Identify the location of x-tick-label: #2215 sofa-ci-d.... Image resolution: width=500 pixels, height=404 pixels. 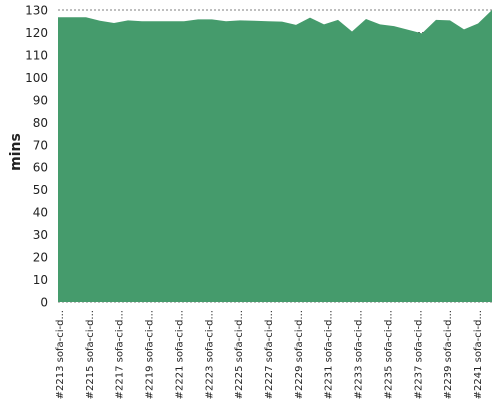
(90, 354).